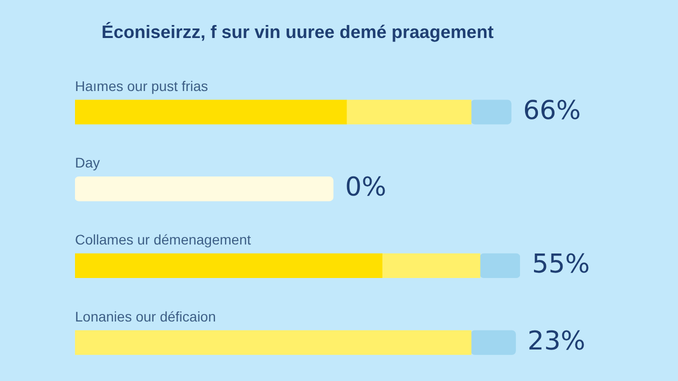 The image size is (678, 381). I want to click on annotation: 0%, so click(365, 187).